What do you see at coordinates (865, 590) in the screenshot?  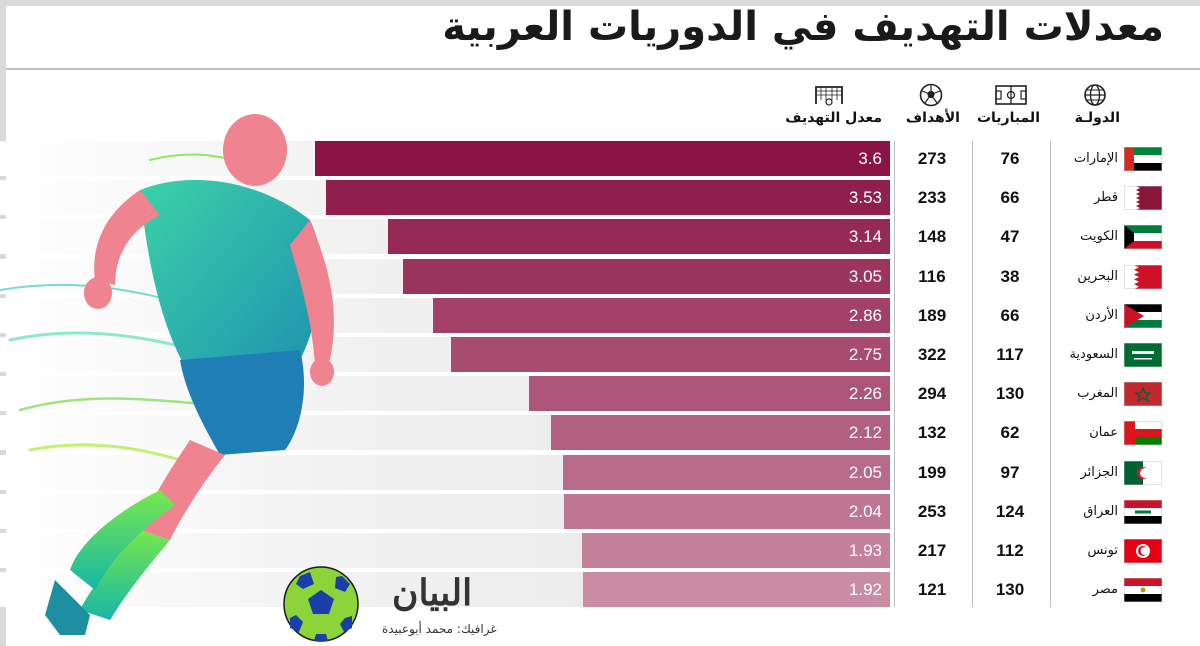 I see `bar-value-label: 1.92` at bounding box center [865, 590].